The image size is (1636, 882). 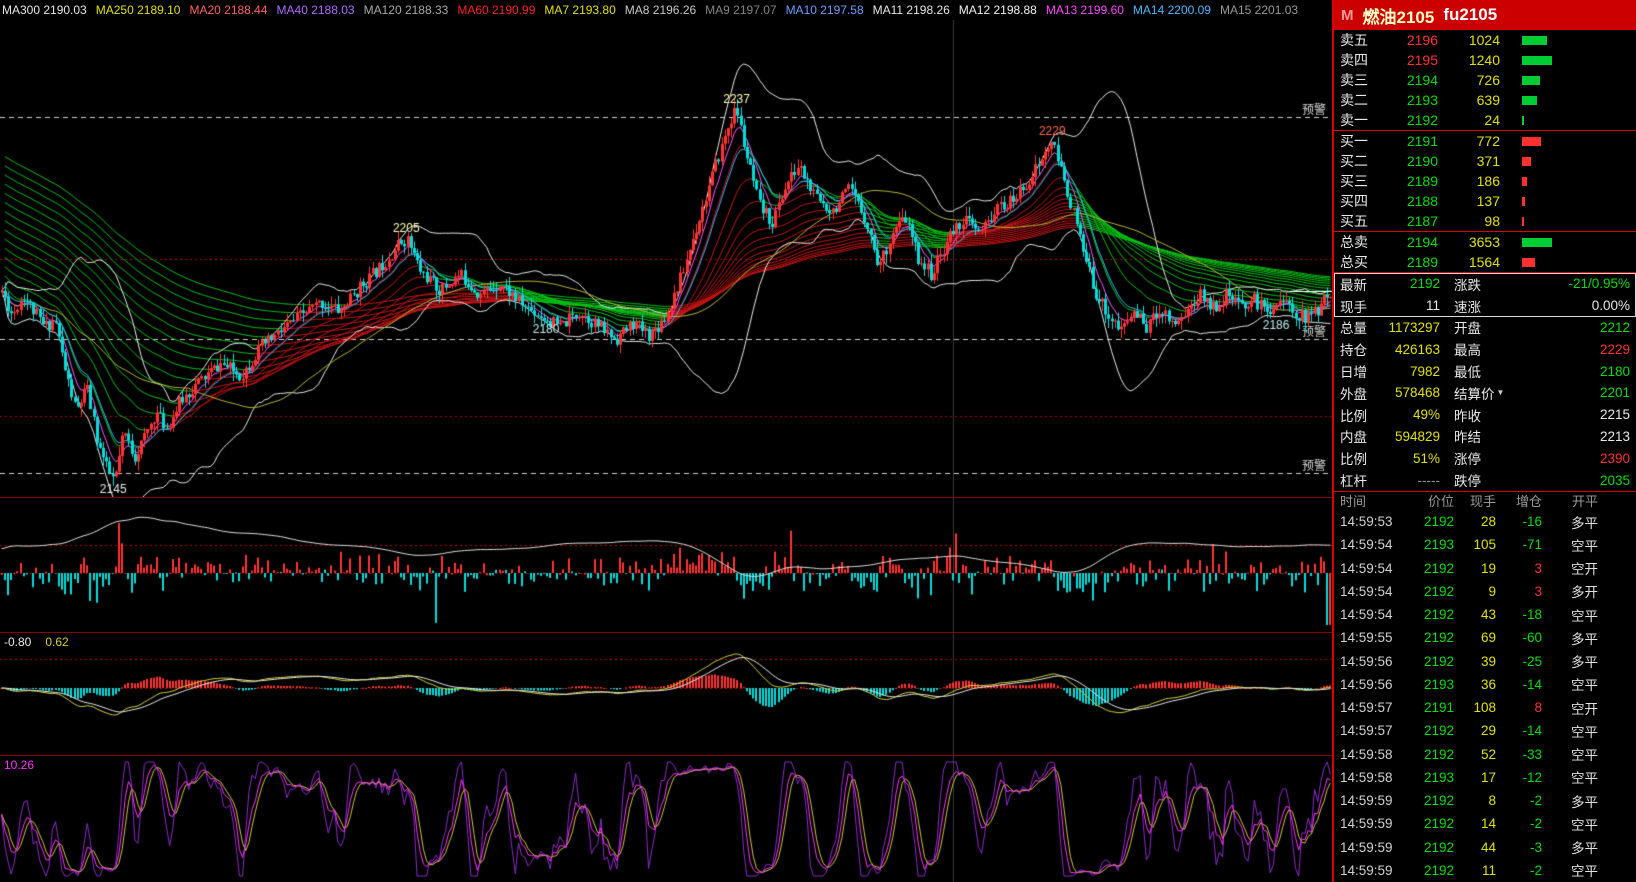 I want to click on stat-label-right: 跌停, so click(x=1467, y=482).